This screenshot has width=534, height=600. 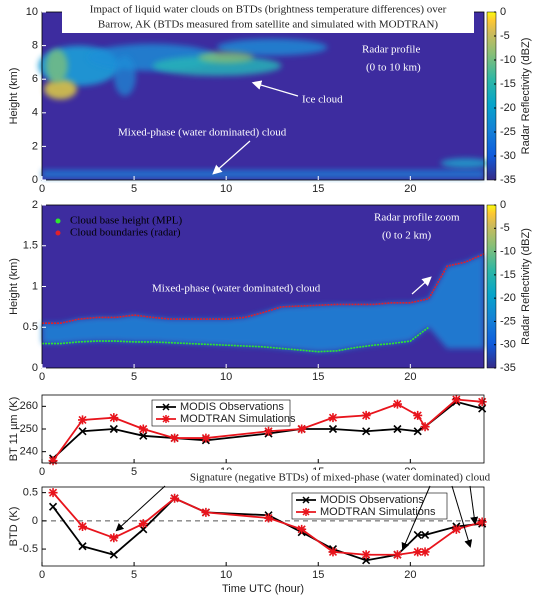 What do you see at coordinates (35, 46) in the screenshot?
I see `y-tick-label: 8` at bounding box center [35, 46].